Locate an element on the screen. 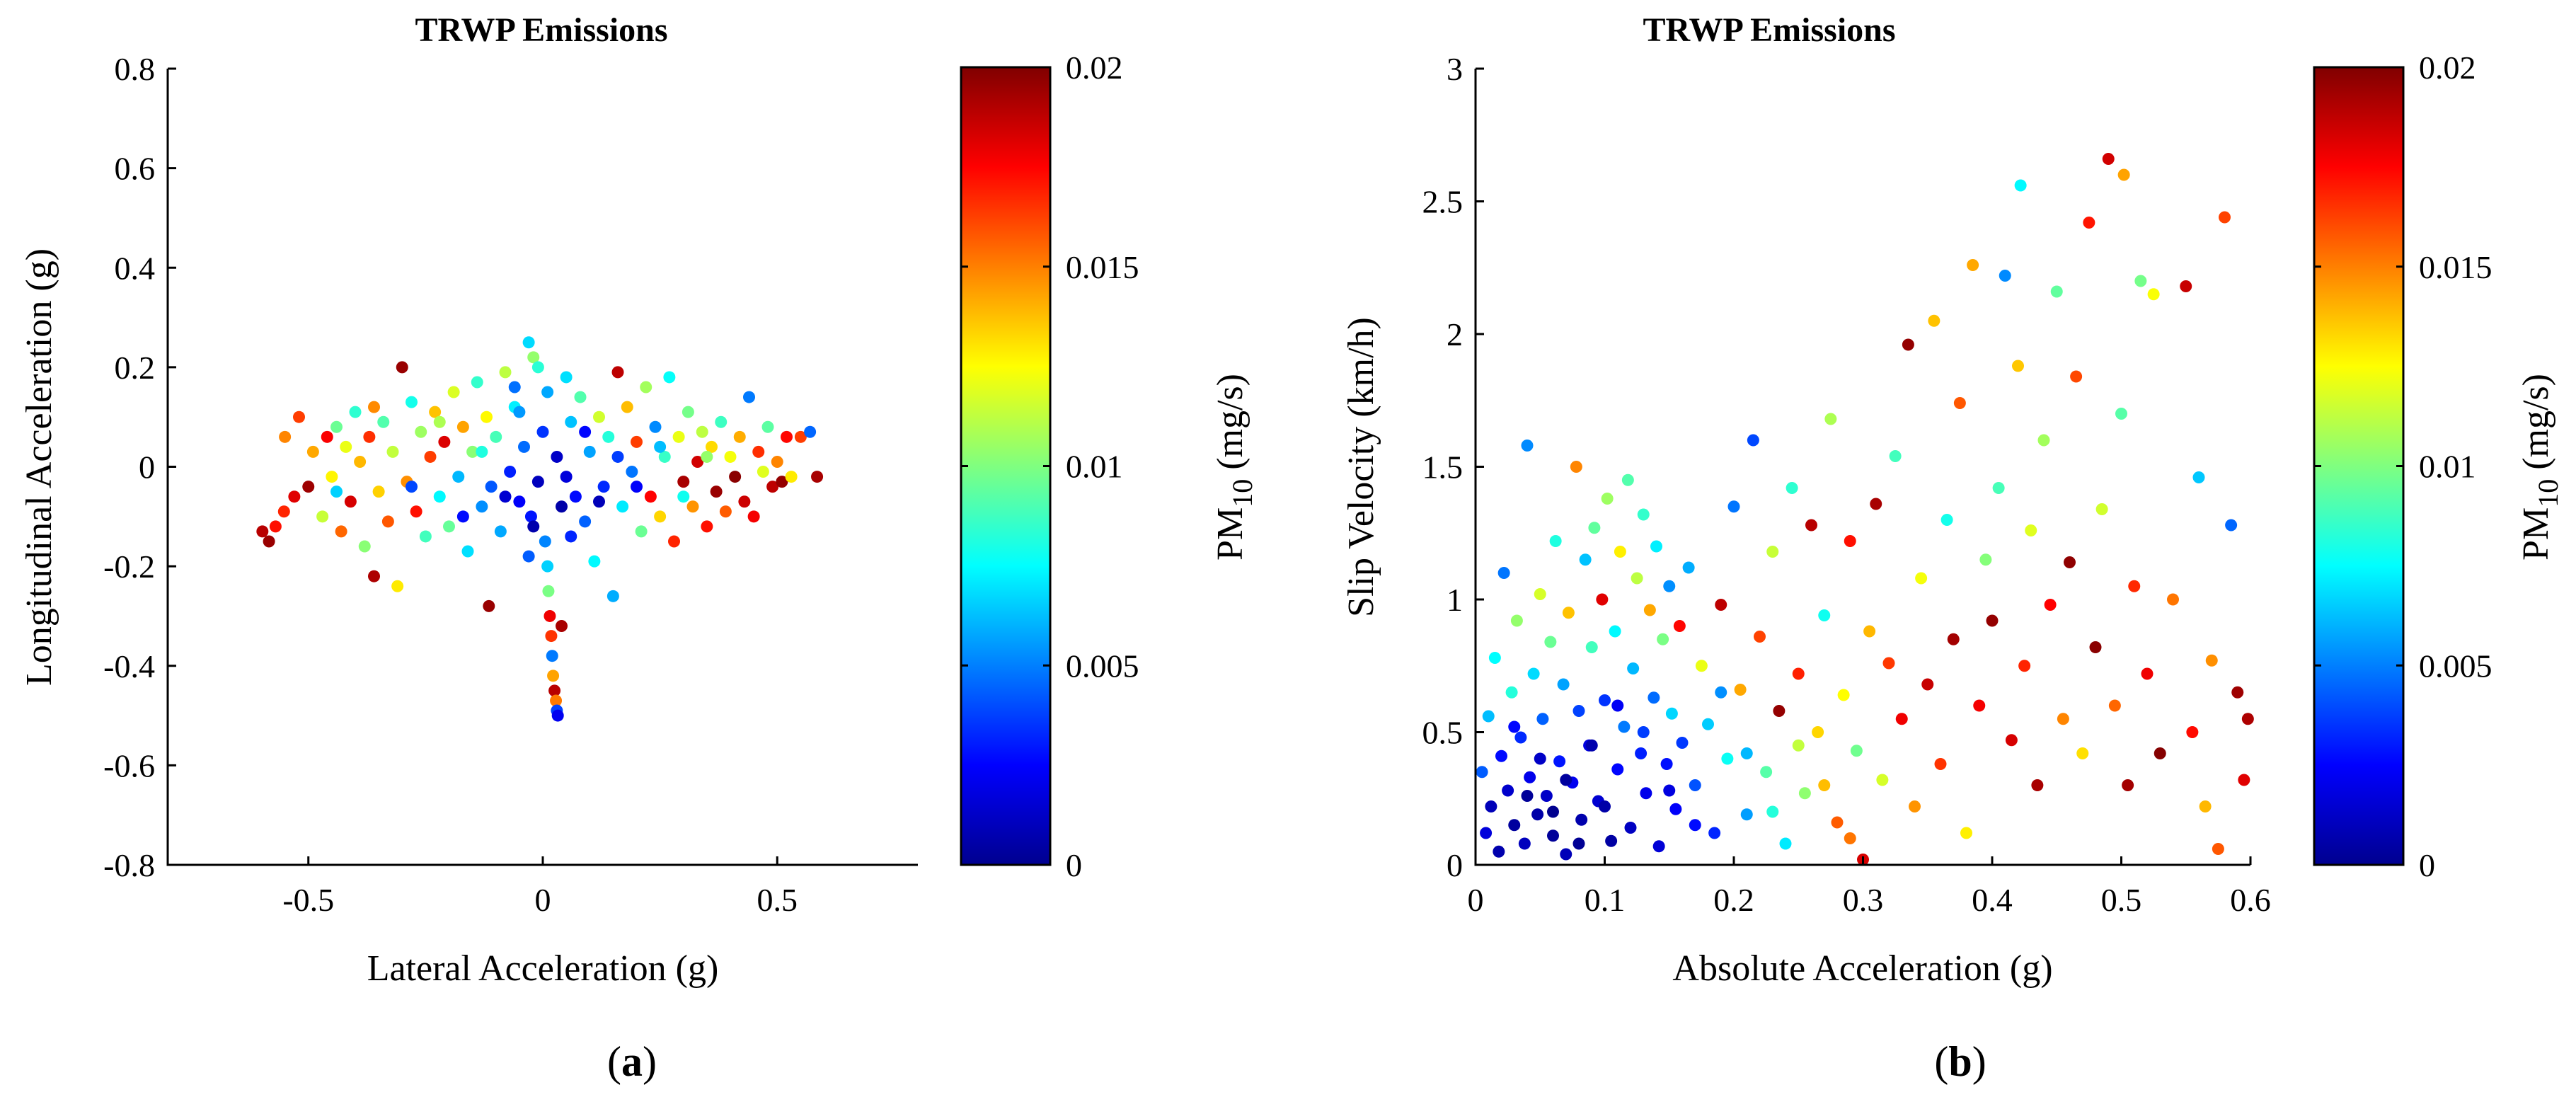  panel-a-y-label: Longitudinal Acceleration (g) is located at coordinates (39, 467).